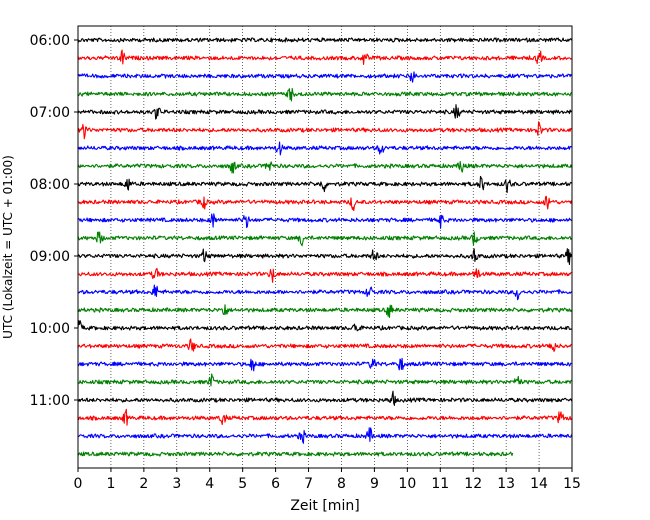 The height and width of the screenshot is (520, 650). Describe the element at coordinates (324, 506) in the screenshot. I see `x-axis-label: Zeit [min]` at that location.